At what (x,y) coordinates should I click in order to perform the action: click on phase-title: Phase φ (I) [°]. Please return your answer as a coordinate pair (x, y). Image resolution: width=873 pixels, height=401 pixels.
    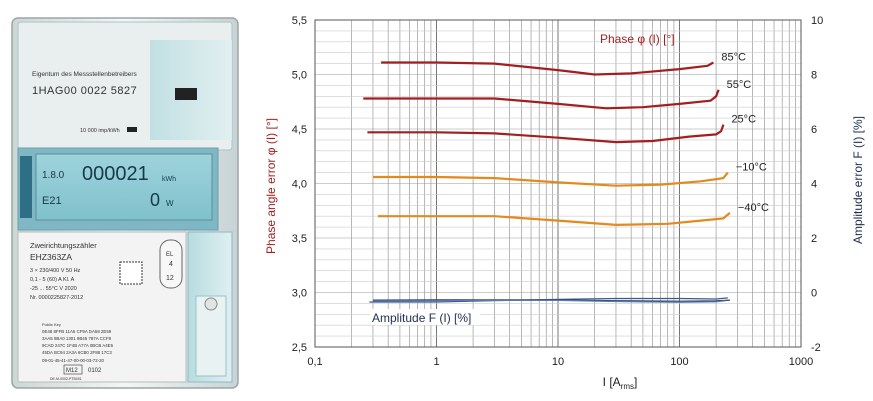
    Looking at the image, I should click on (637, 39).